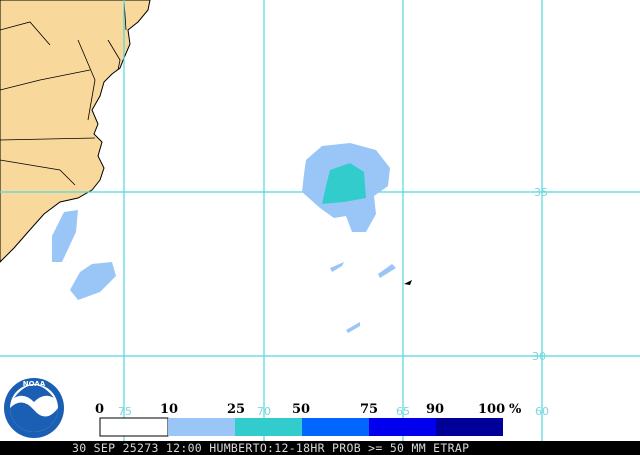 This screenshot has height=455, width=640. I want to click on legend-label: 0, so click(99, 409).